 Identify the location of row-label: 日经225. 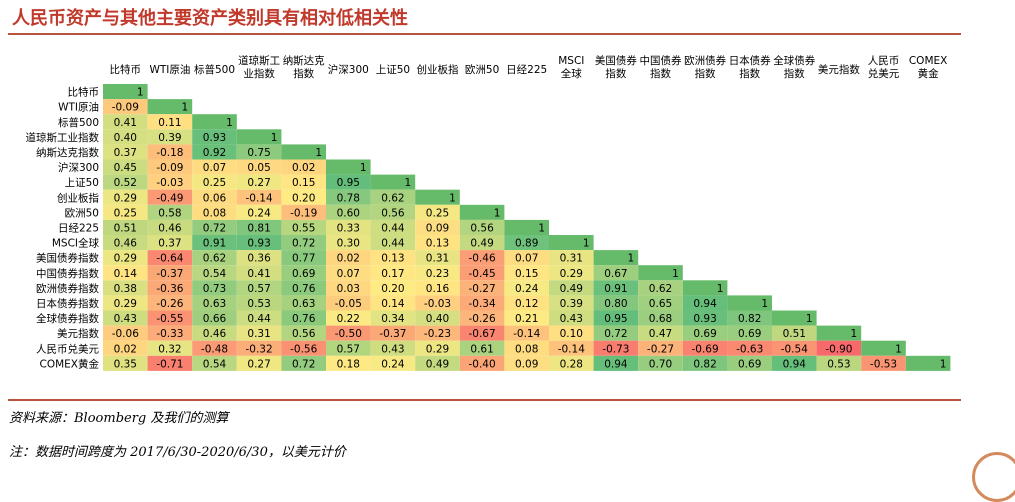
(78, 227).